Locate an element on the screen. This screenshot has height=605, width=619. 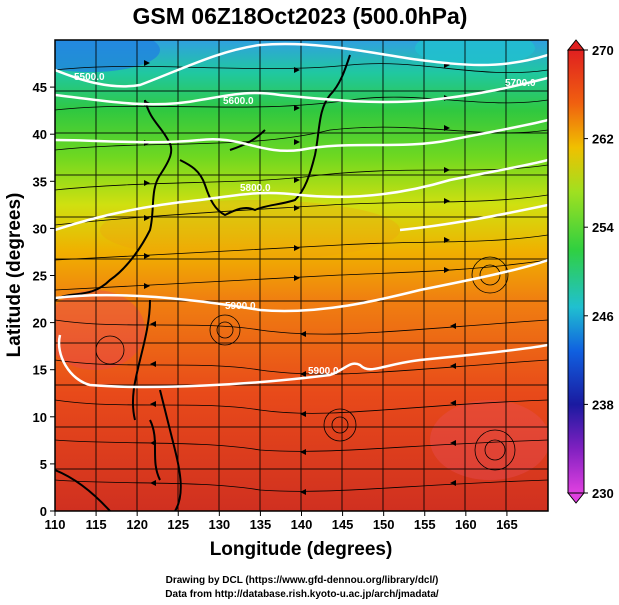
colorbar-ticks: 230 238 246 254 262 270 is located at coordinates (599, 272).